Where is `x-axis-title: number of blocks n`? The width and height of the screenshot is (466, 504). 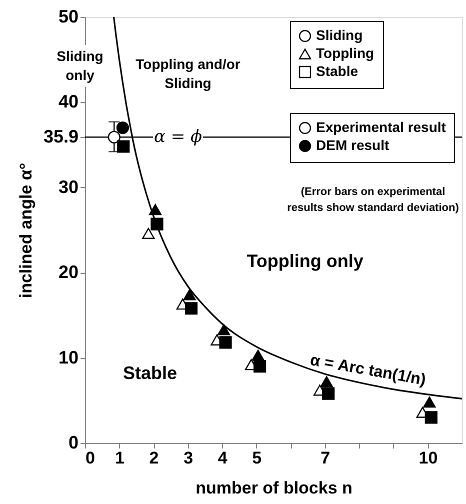
x-axis-title: number of blocks n is located at coordinates (274, 488).